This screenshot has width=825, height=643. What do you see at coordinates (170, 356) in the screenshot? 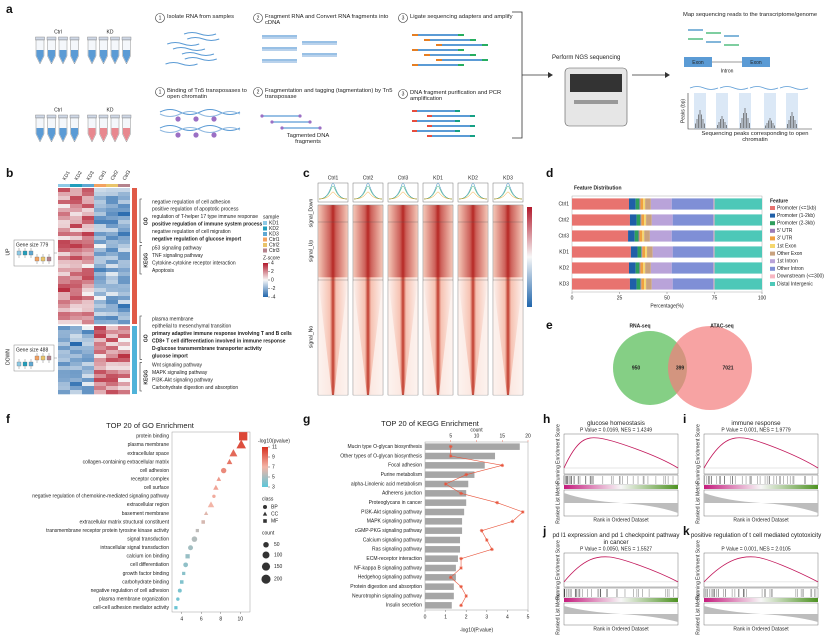
I see `go-term: glucose import` at bounding box center [170, 356].